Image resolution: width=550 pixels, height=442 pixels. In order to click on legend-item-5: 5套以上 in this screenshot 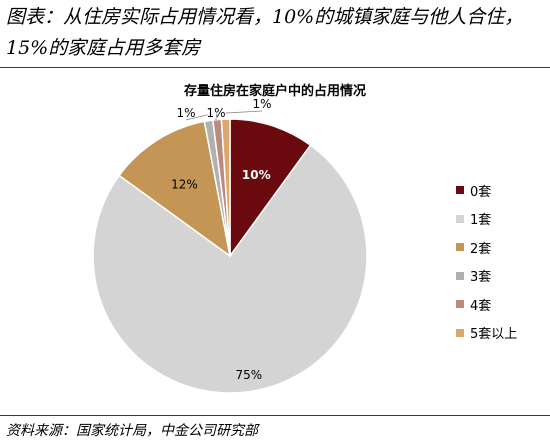, I will do `click(486, 333)`.